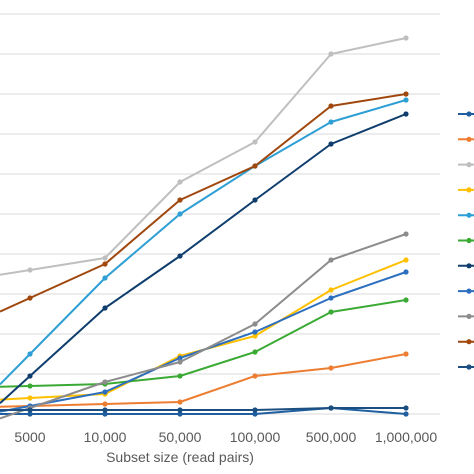 The width and height of the screenshot is (474, 474). Describe the element at coordinates (331, 437) in the screenshot. I see `x-tick-label: 500,000` at that location.